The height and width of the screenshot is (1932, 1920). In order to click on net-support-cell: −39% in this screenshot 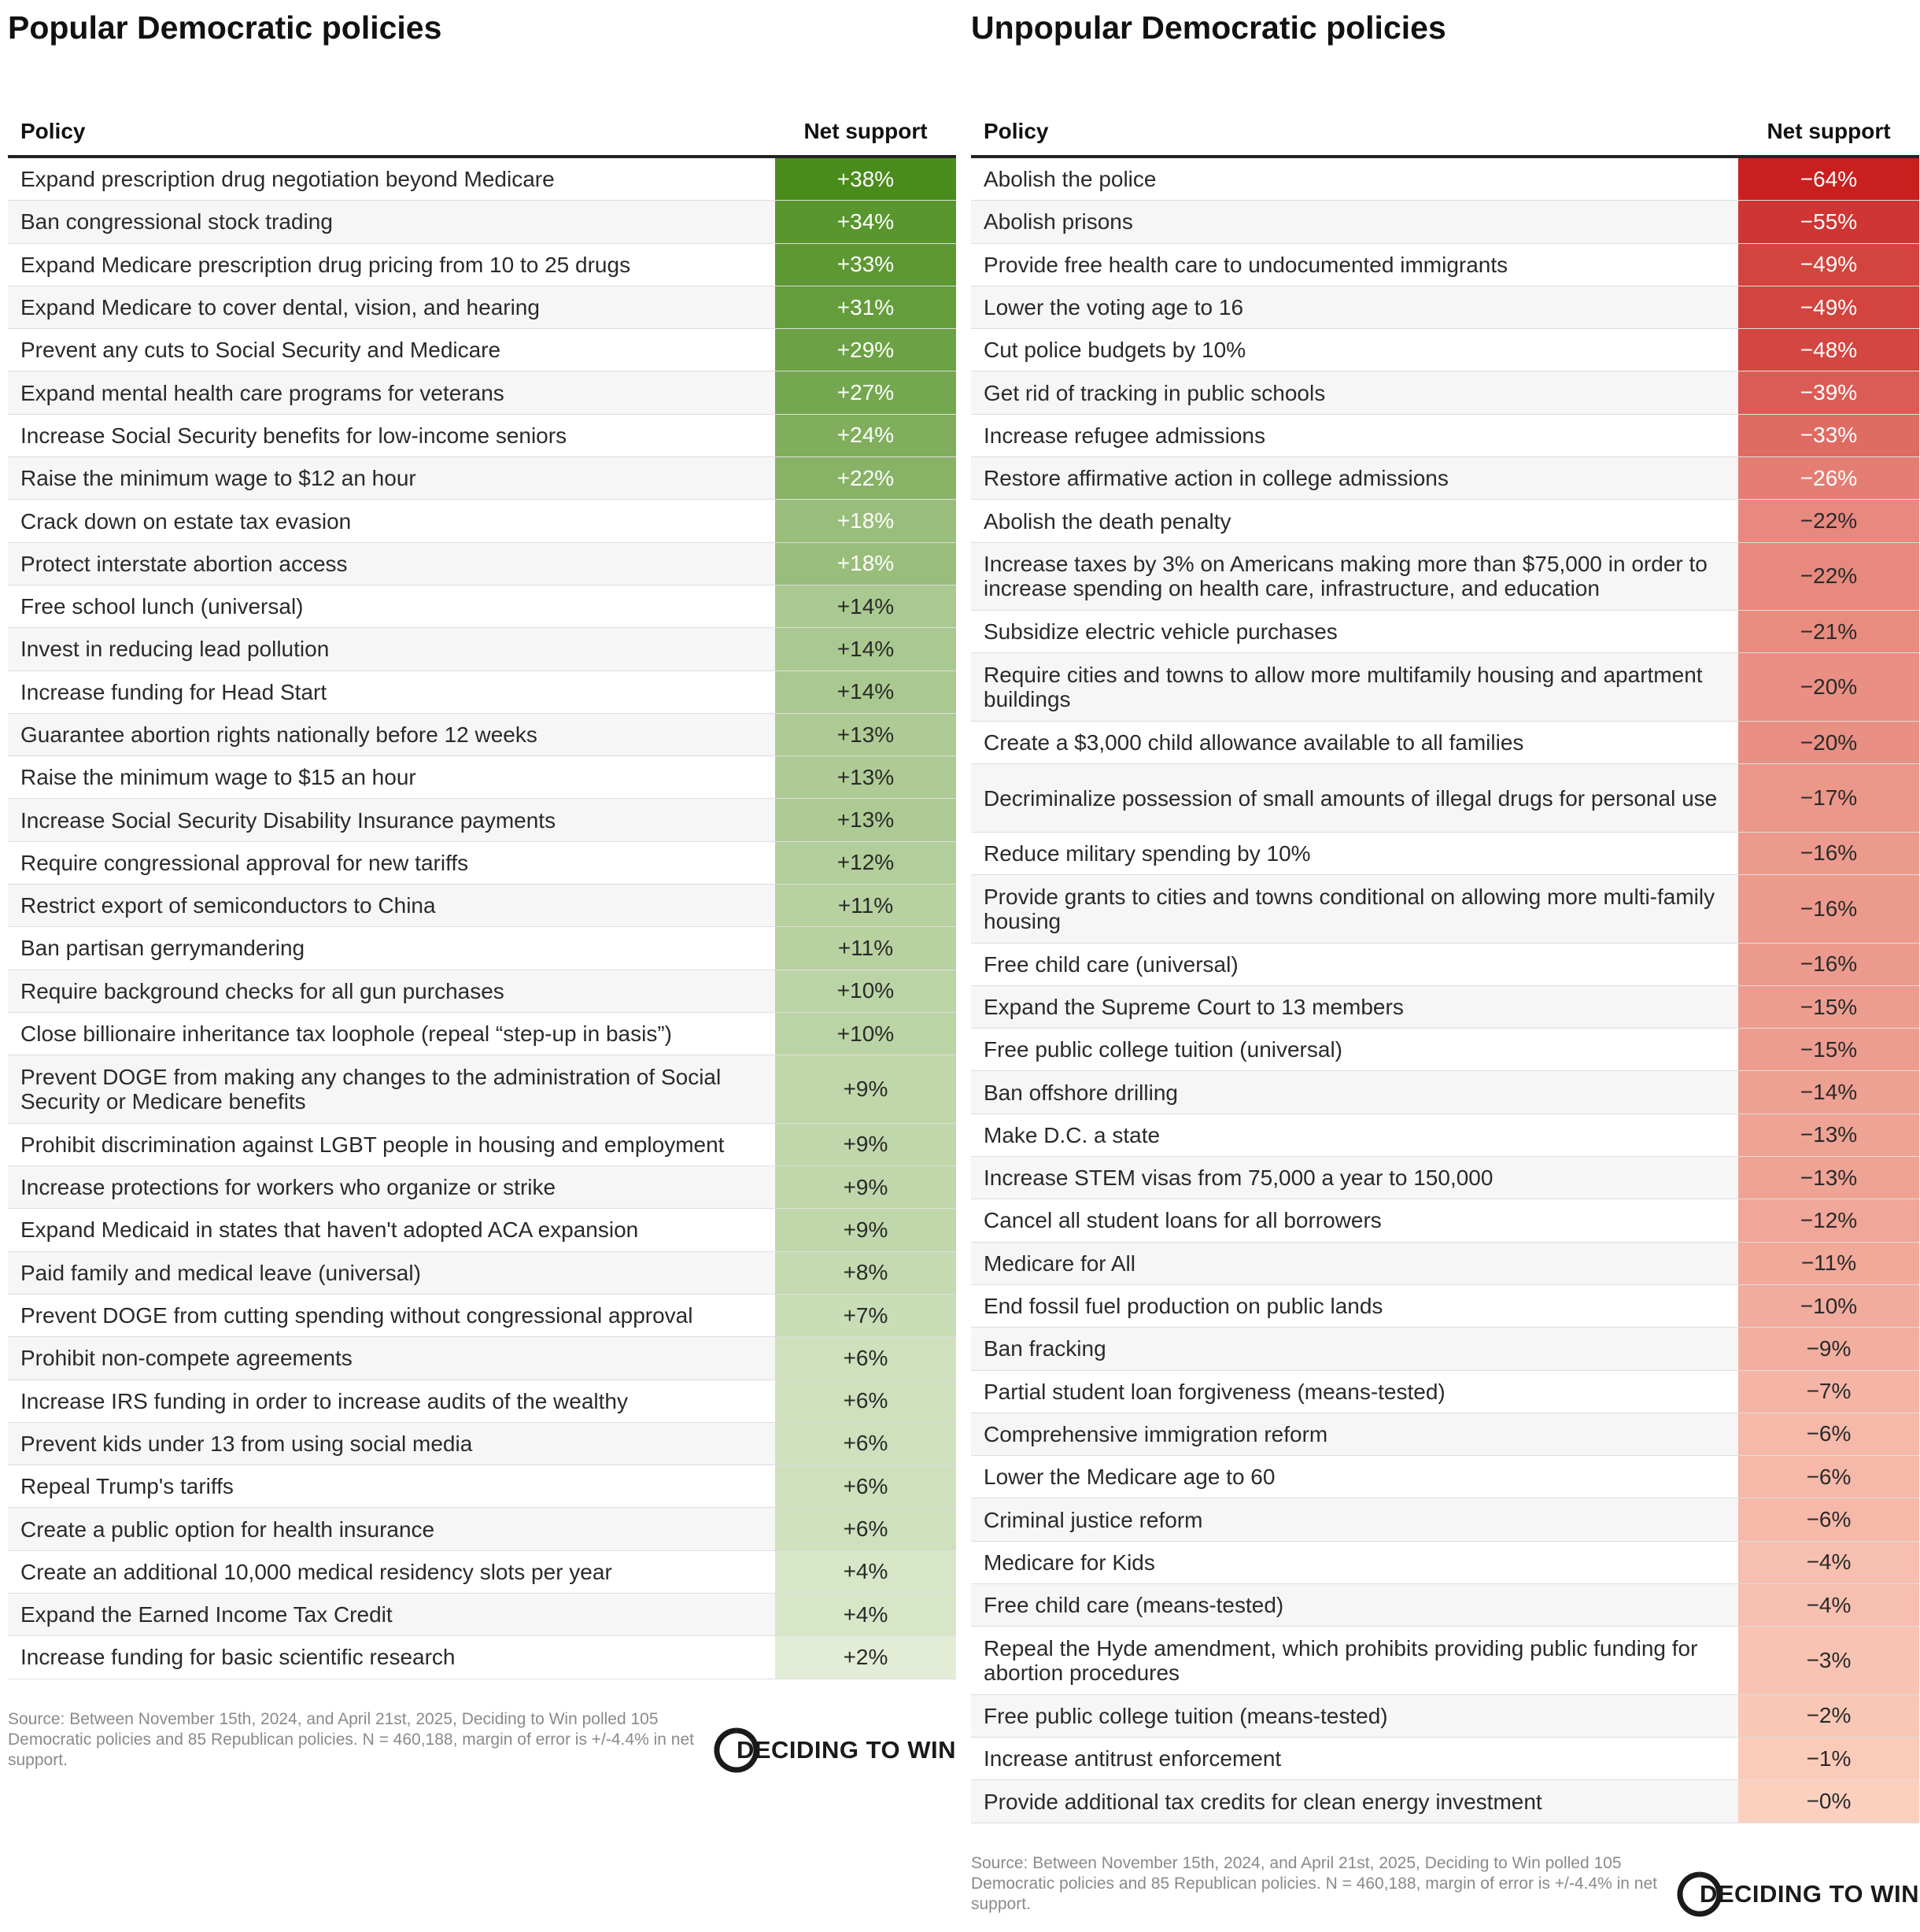, I will do `click(1828, 392)`.